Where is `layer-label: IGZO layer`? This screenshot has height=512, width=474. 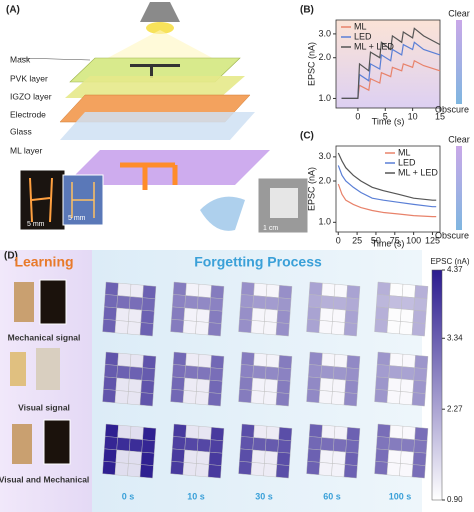 layer-label: IGZO layer is located at coordinates (31, 96).